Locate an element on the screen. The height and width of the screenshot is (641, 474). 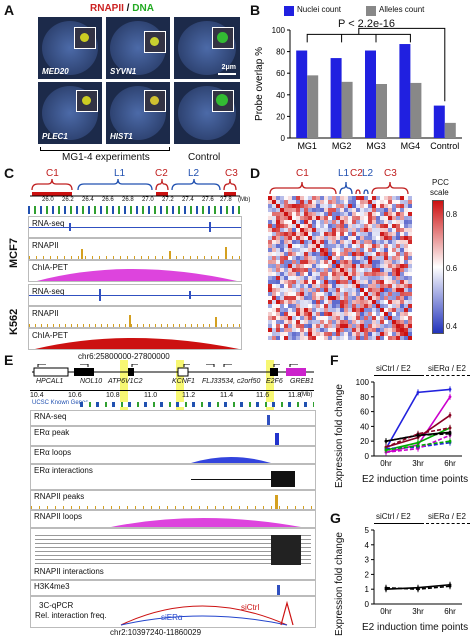
panel-d-brackets is located at coordinates (339, 188).